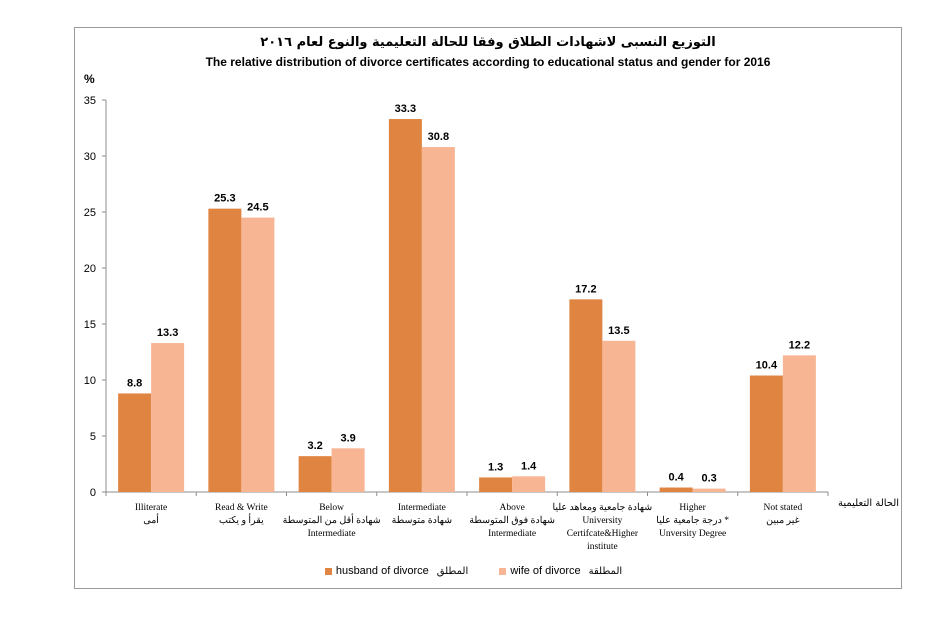 The image size is (947, 620). I want to click on legend-item-wife: wife of divorce المطلقة, so click(560, 571).